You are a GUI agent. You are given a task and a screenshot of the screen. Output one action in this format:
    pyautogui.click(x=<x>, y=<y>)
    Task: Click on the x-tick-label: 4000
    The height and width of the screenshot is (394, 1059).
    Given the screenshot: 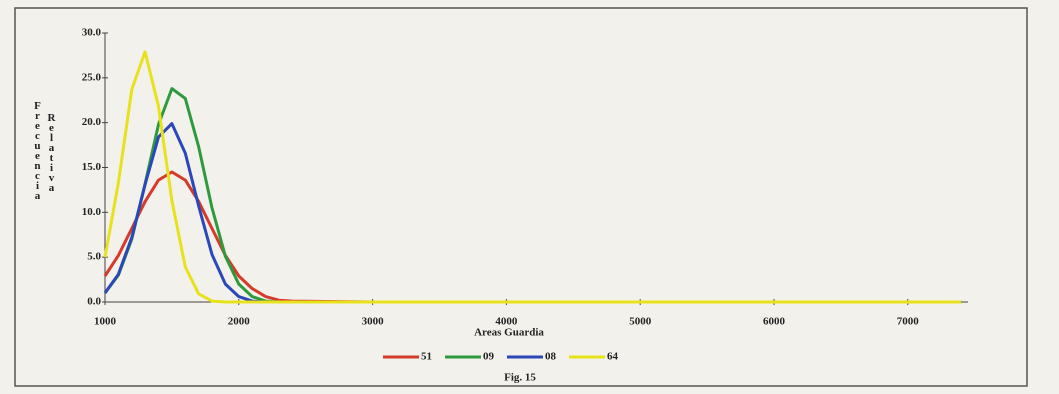 What is the action you would take?
    pyautogui.click(x=506, y=322)
    